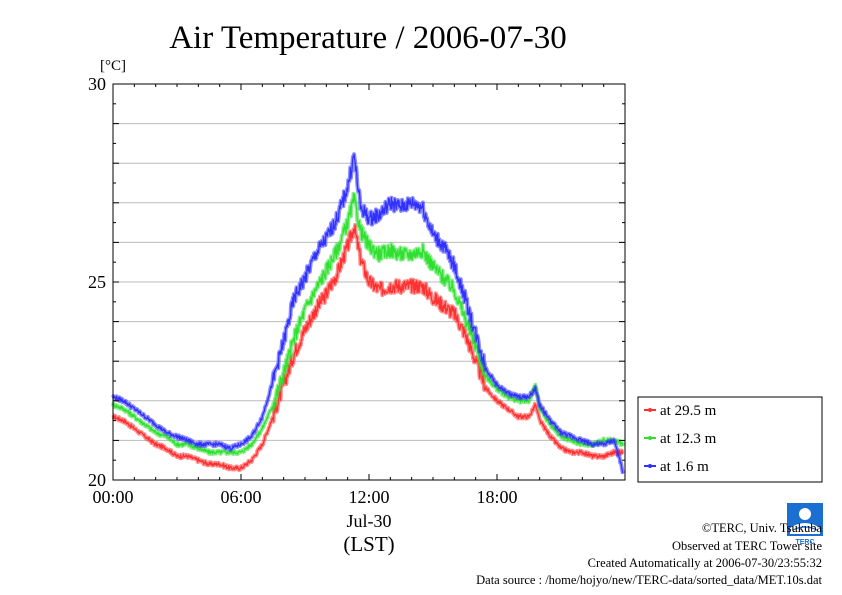 The width and height of the screenshot is (842, 595). I want to click on legend-label: at 1.6 m, so click(684, 467).